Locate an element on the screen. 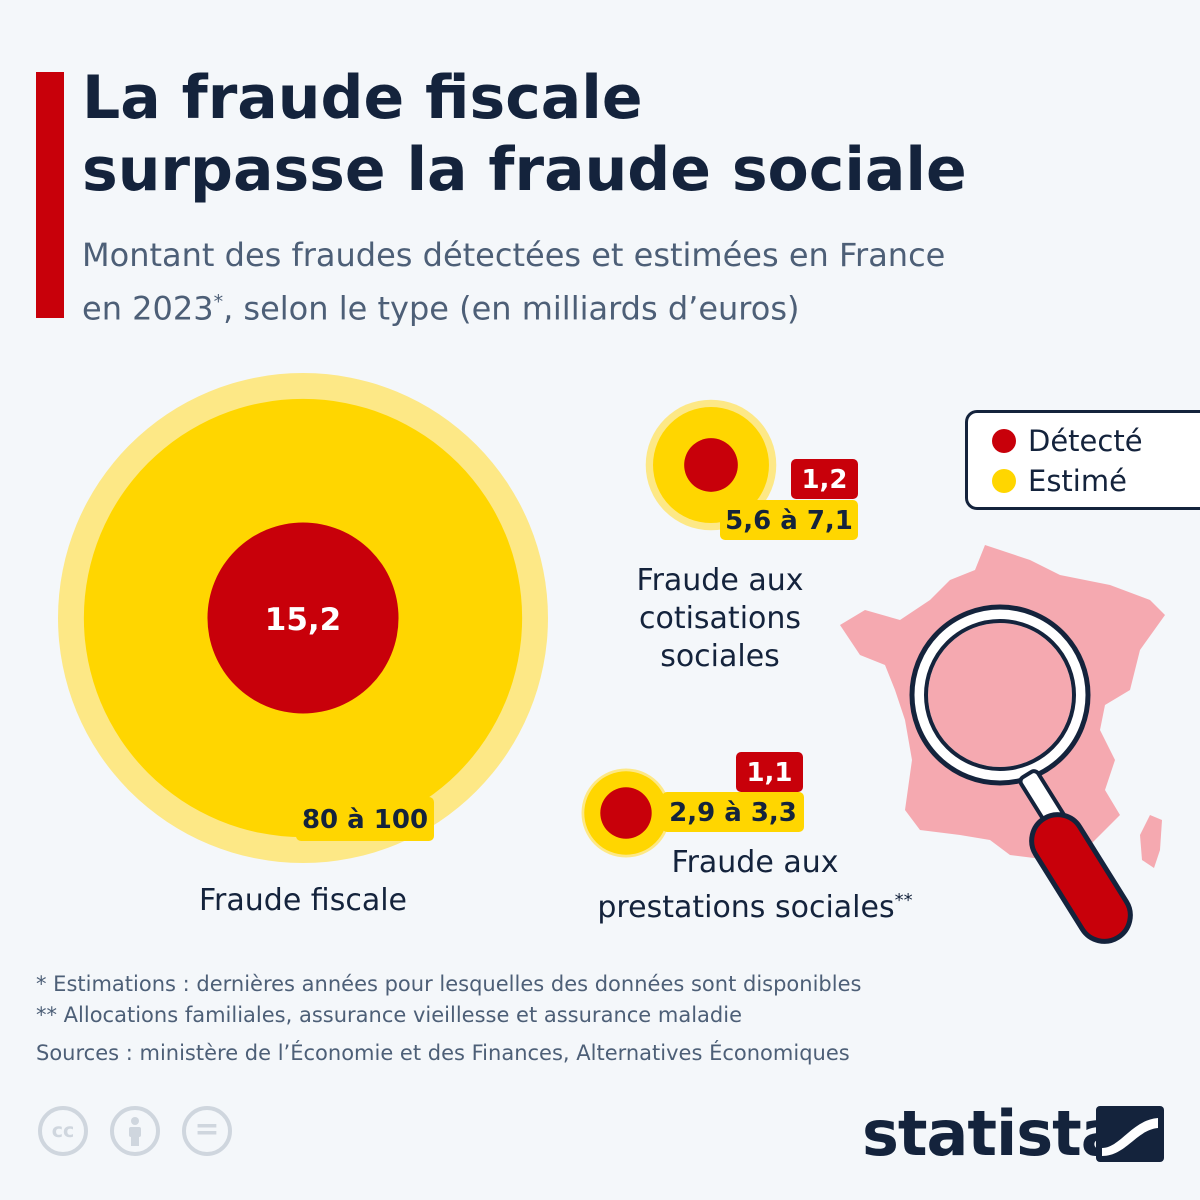 This screenshot has width=1200, height=1200. france-map-illustration is located at coordinates (1002, 744).